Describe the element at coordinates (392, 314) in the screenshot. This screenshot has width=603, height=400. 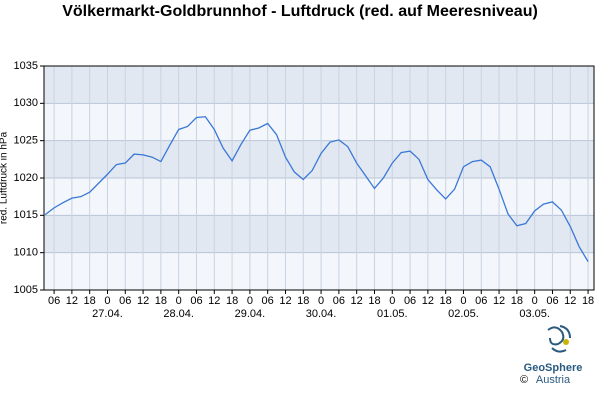
I see `x-date-label: 01.05.` at that location.